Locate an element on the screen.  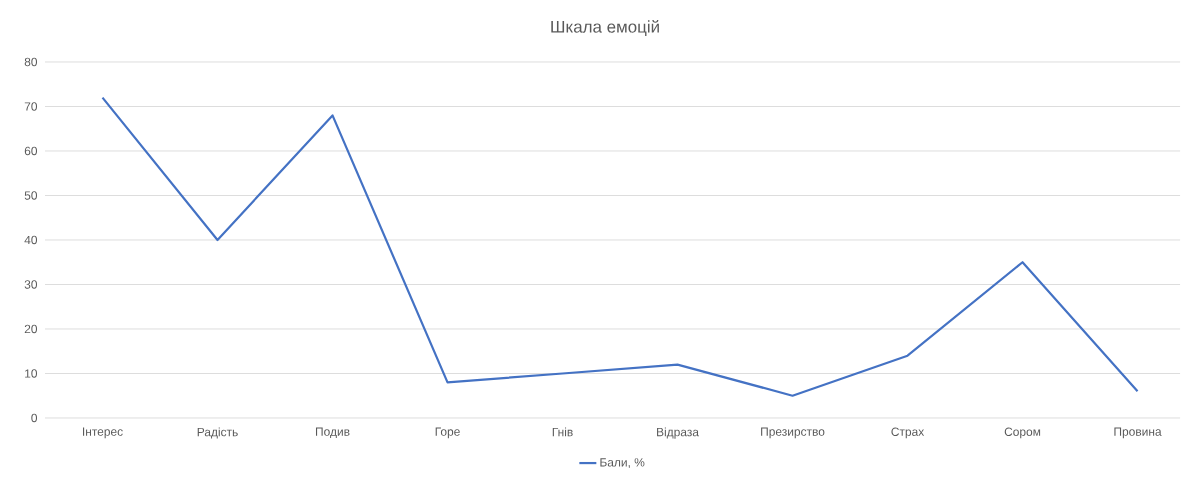
y-tick-label: 60 is located at coordinates (31, 151).